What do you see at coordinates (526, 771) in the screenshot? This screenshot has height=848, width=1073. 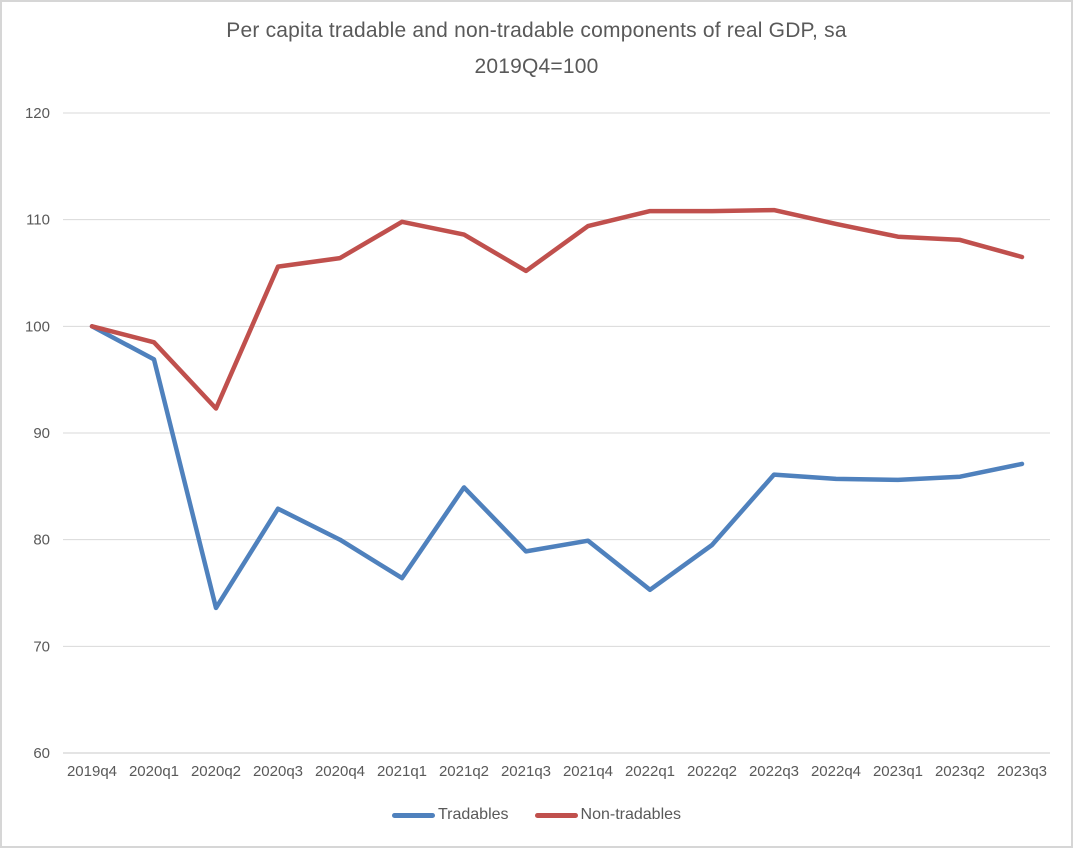 I see `x-tick-label: 2021q3` at bounding box center [526, 771].